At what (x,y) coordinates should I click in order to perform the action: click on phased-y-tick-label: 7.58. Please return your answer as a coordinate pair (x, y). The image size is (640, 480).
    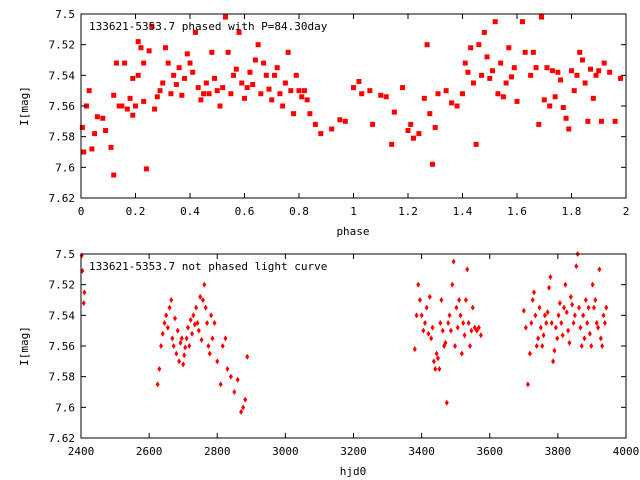
    Looking at the image, I should click on (62, 137).